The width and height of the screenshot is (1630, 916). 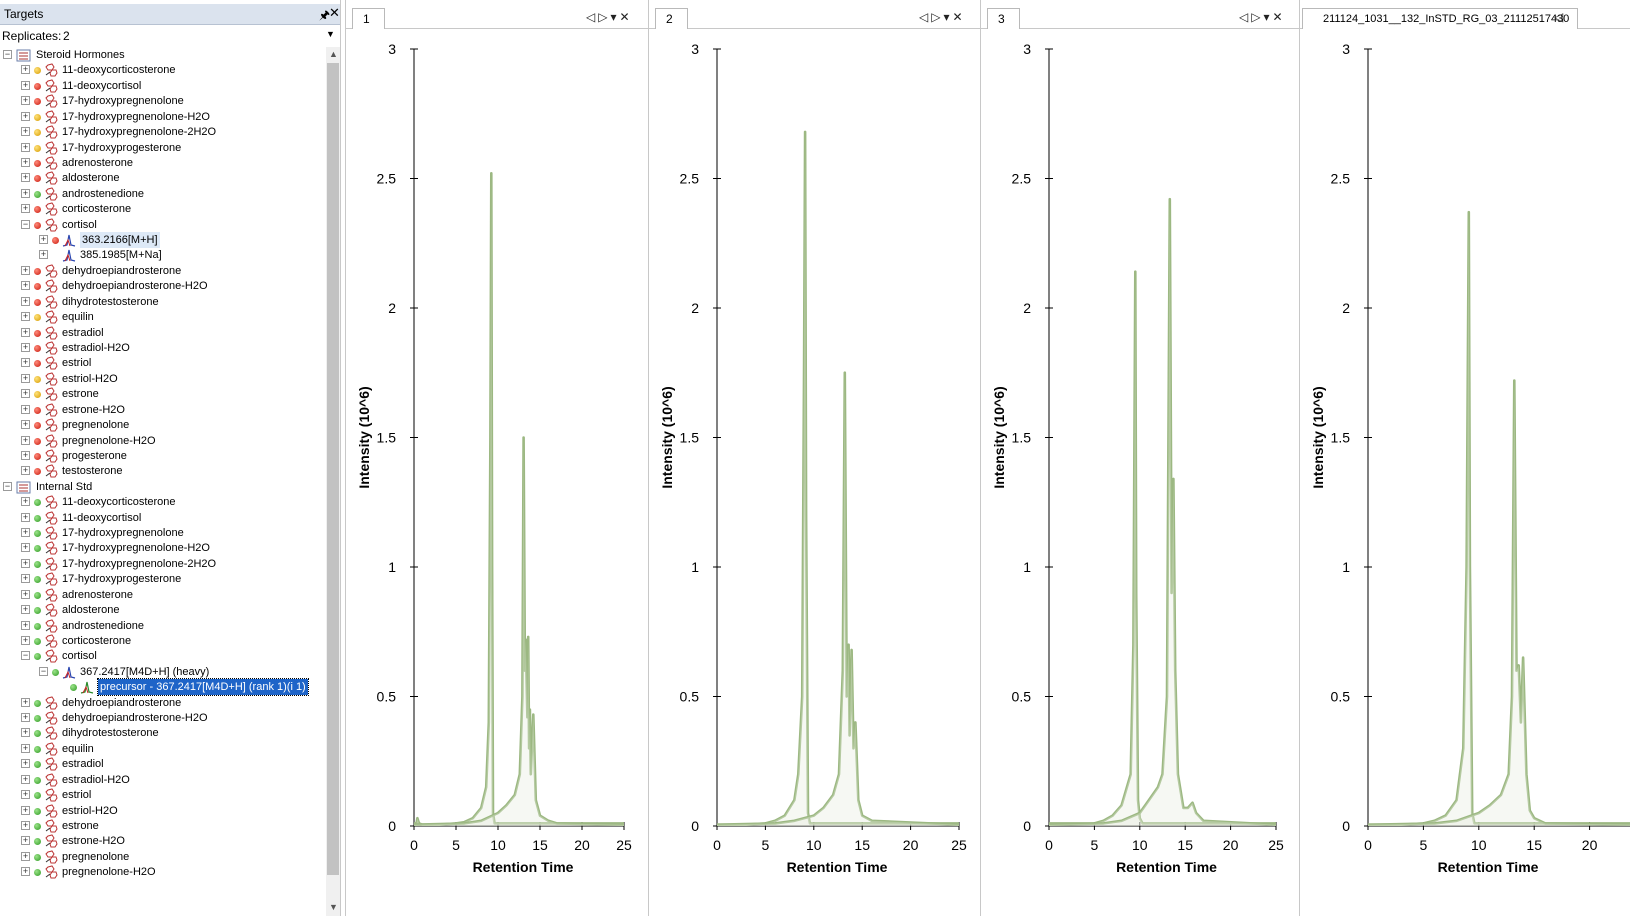 I want to click on tree-item: +11-deoxycorticosterone, so click(x=163, y=70).